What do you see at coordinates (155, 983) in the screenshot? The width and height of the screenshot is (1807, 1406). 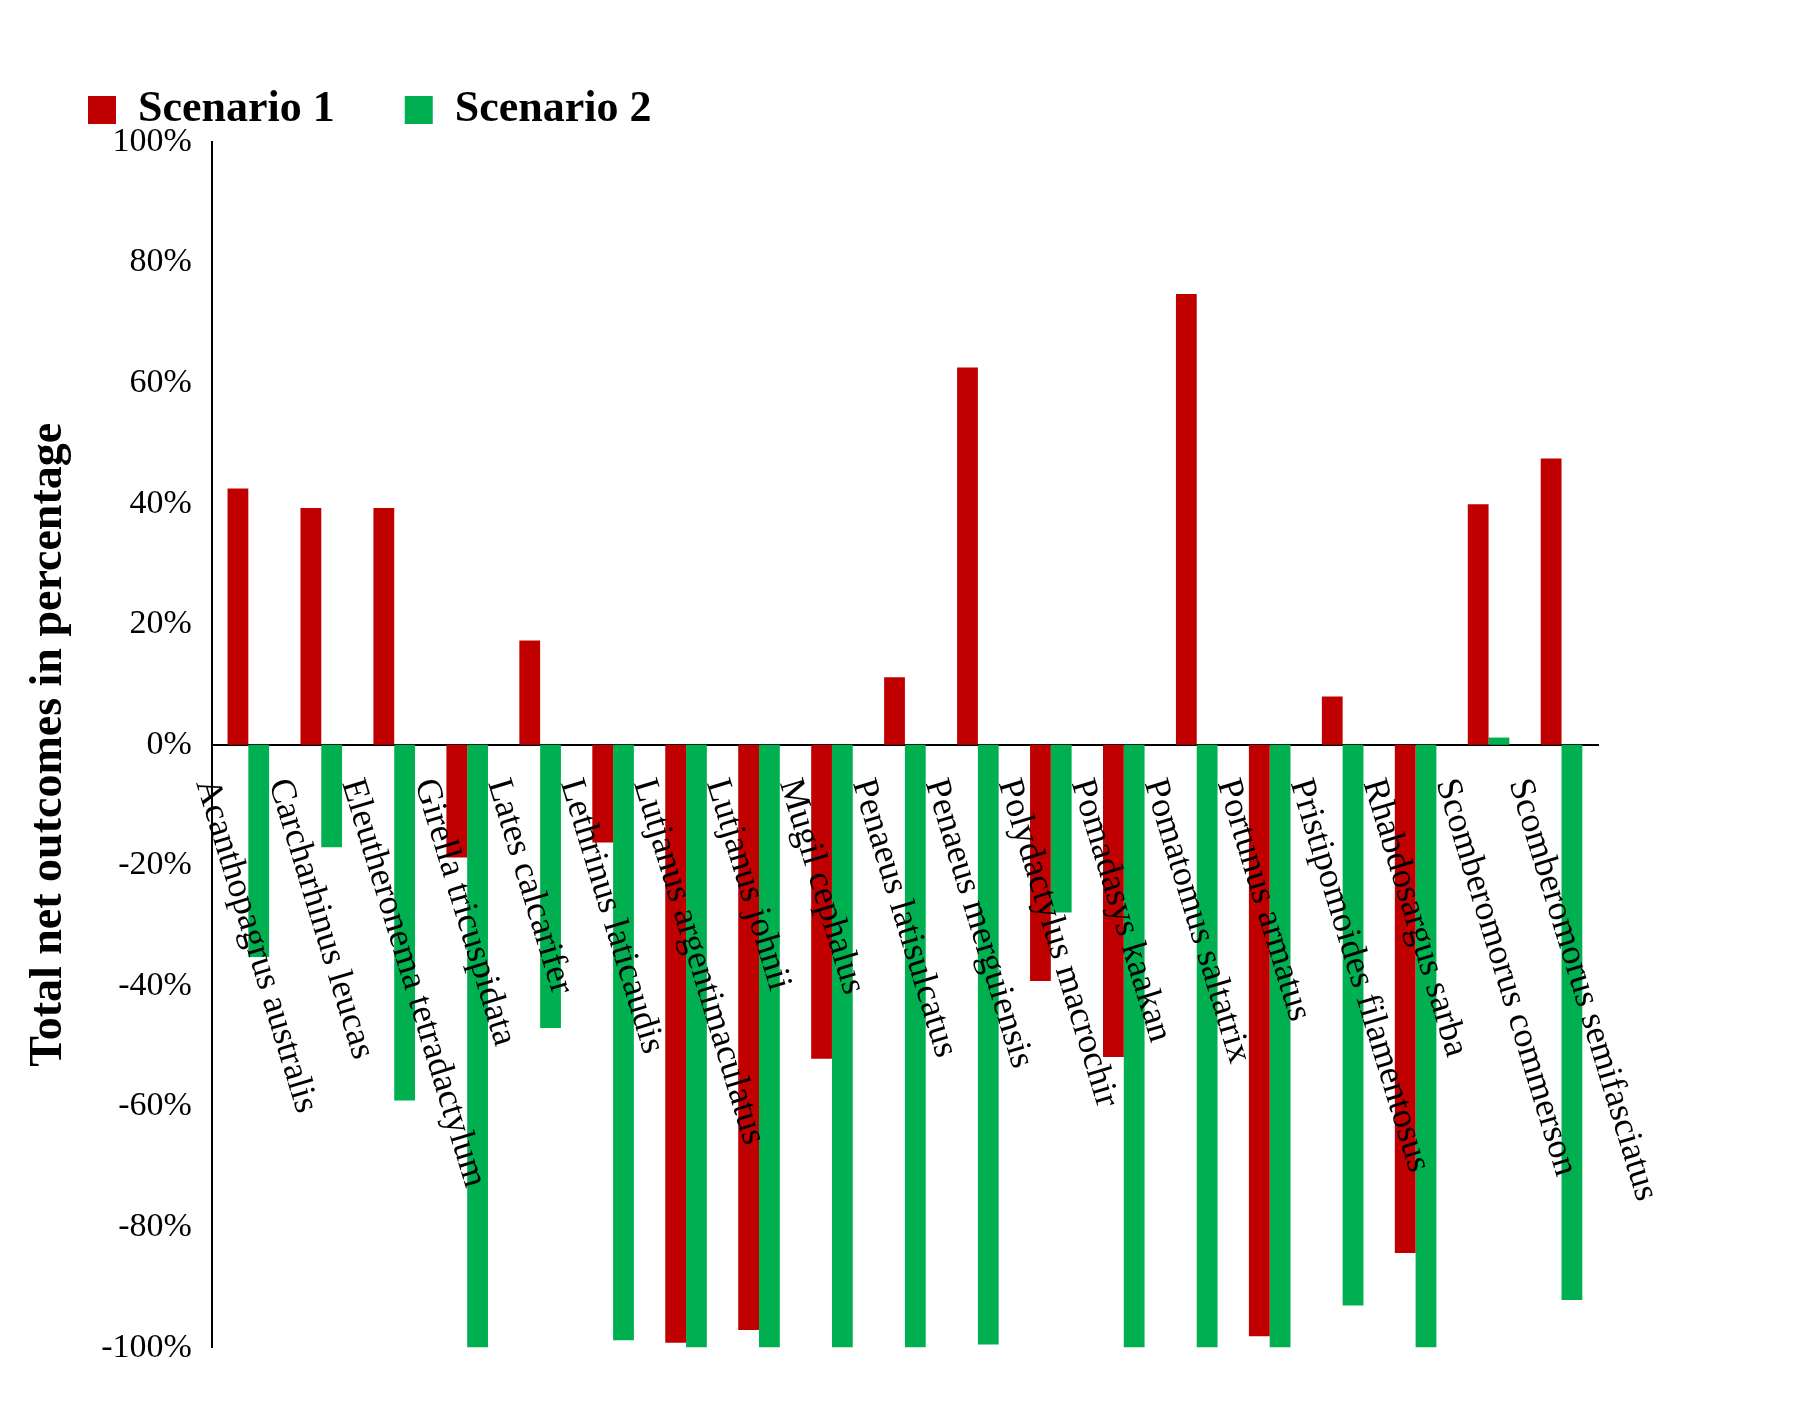 I see `y-tick-label: -40%` at bounding box center [155, 983].